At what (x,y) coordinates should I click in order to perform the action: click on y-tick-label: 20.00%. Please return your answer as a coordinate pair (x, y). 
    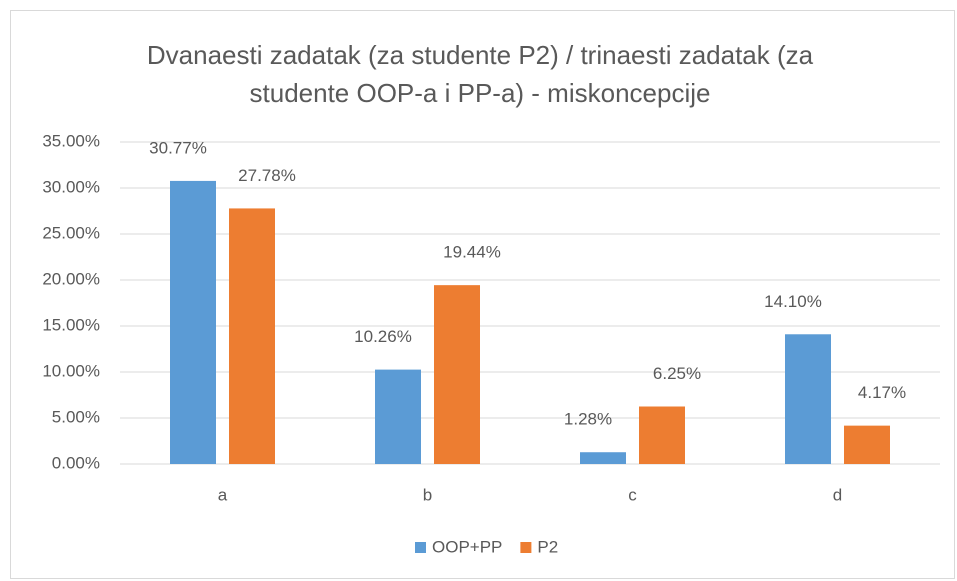
    Looking at the image, I should click on (71, 278).